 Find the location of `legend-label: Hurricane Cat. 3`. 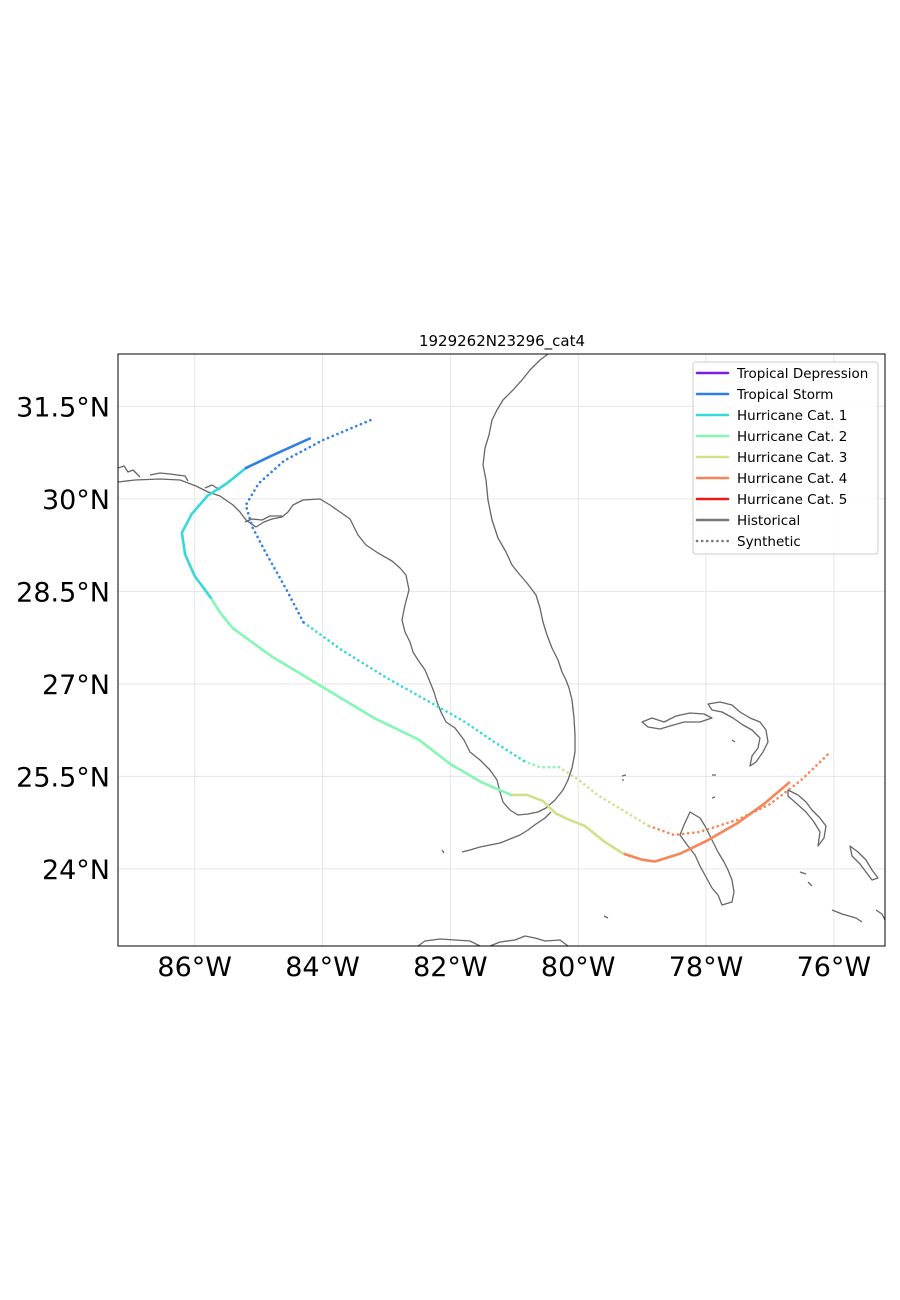

legend-label: Hurricane Cat. 3 is located at coordinates (792, 458).